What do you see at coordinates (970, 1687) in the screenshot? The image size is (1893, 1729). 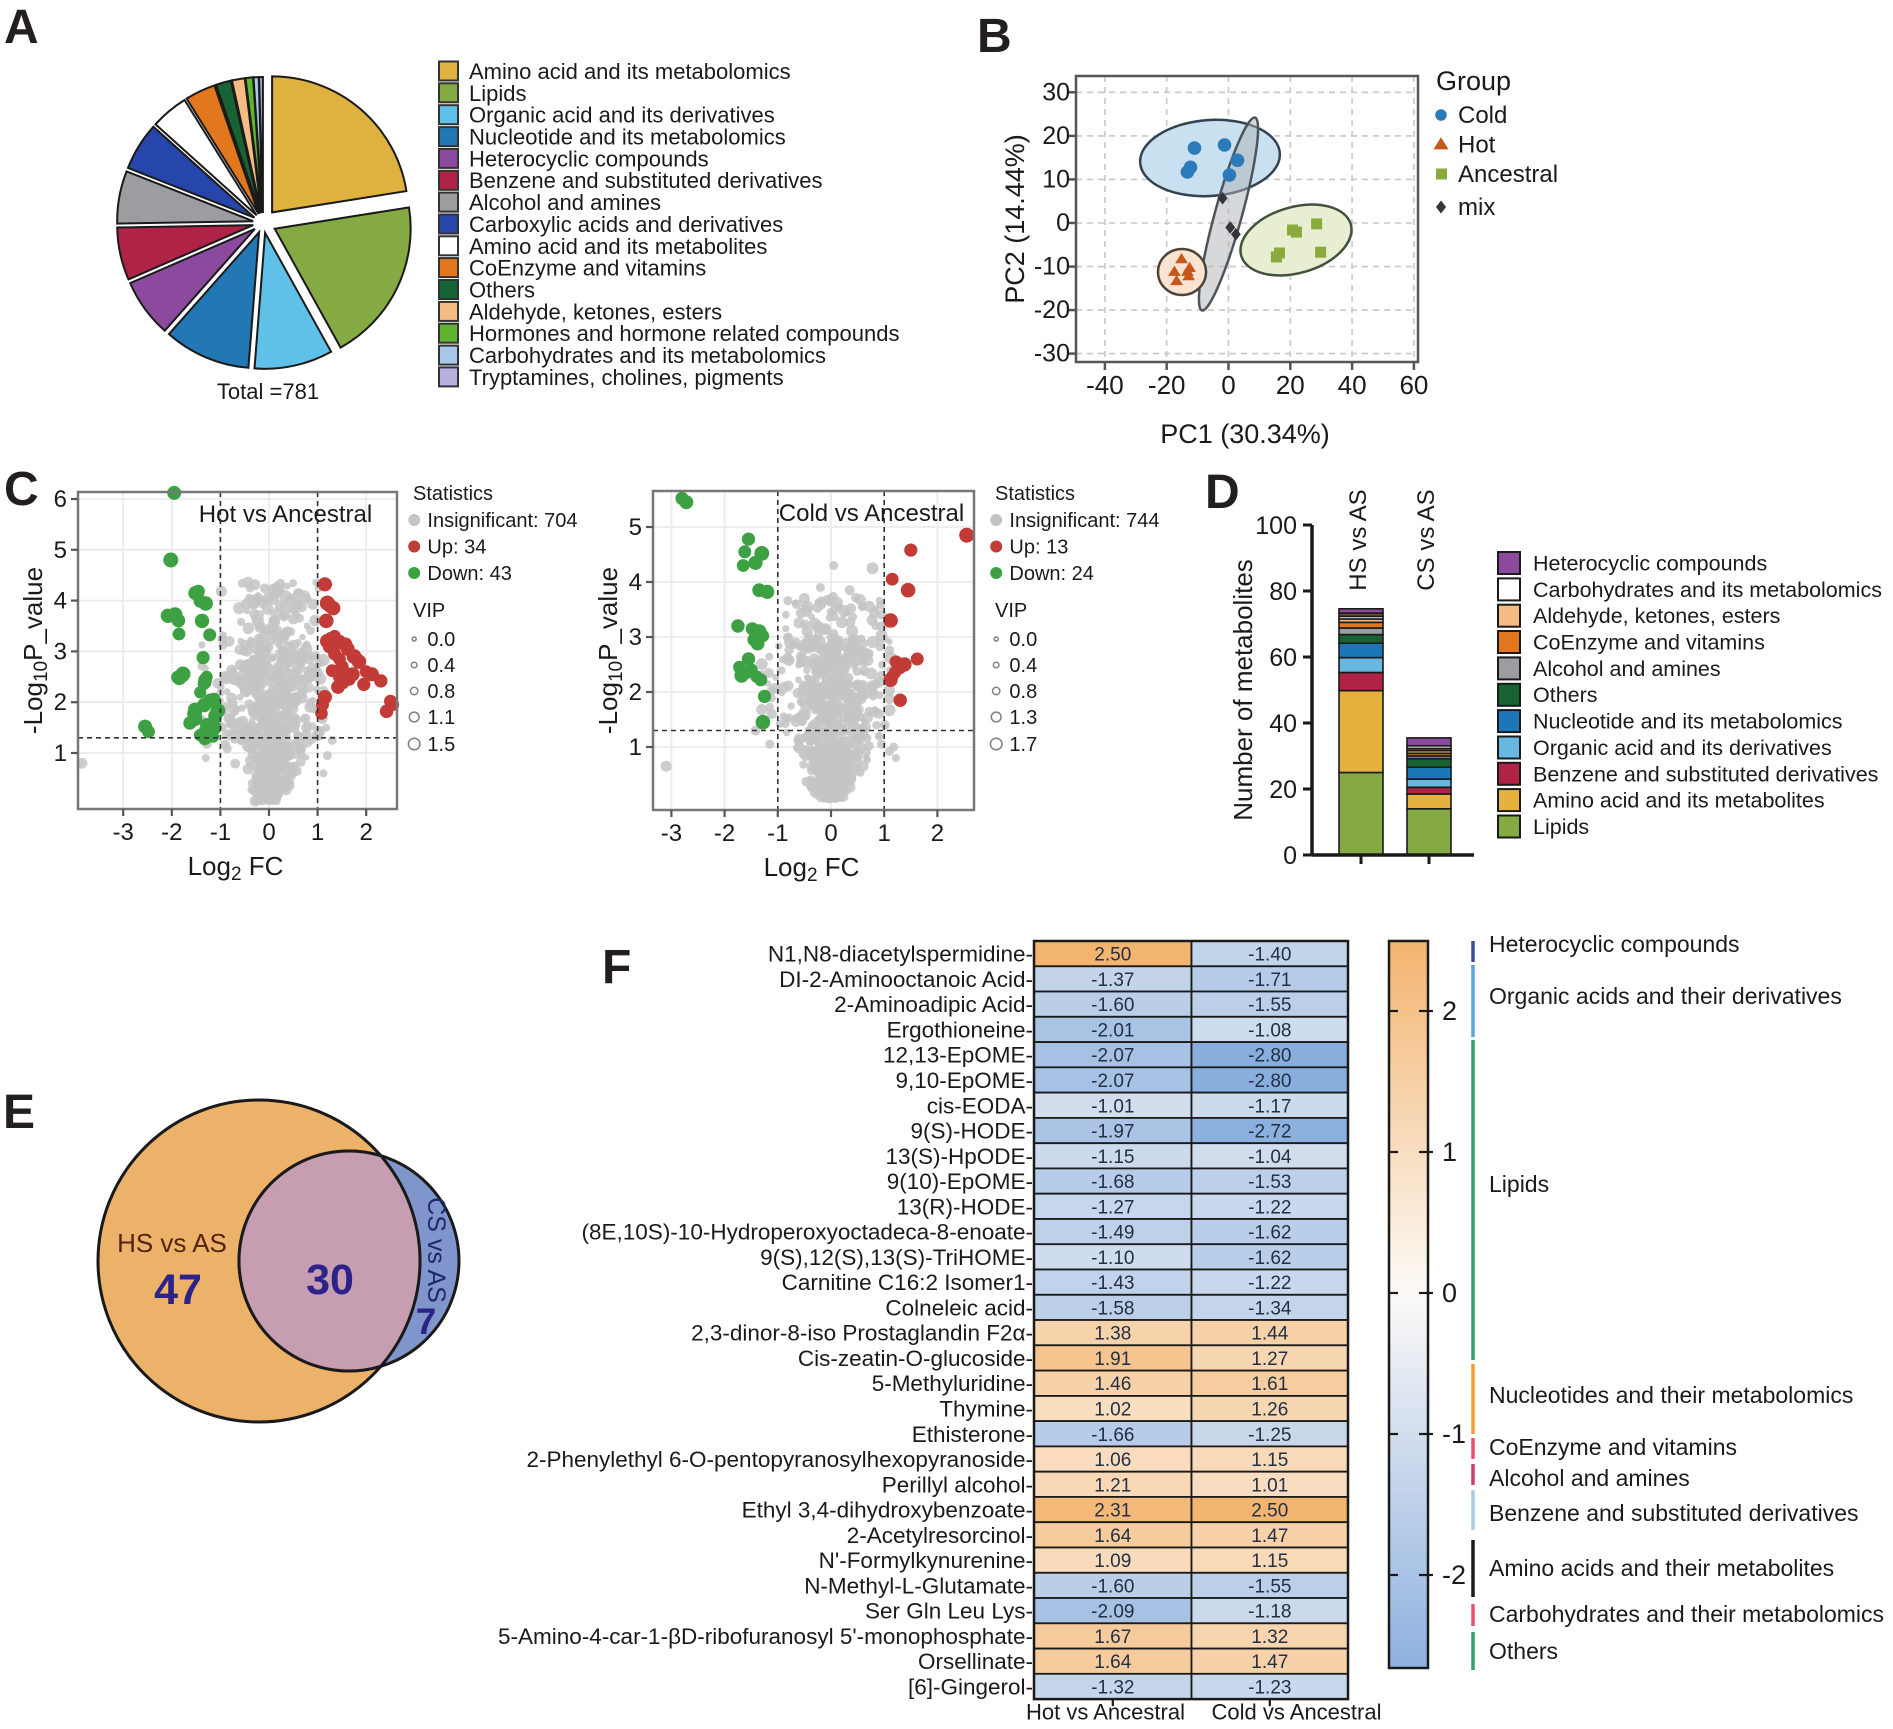 I see `svg-text: [6]-Gingerol-` at bounding box center [970, 1687].